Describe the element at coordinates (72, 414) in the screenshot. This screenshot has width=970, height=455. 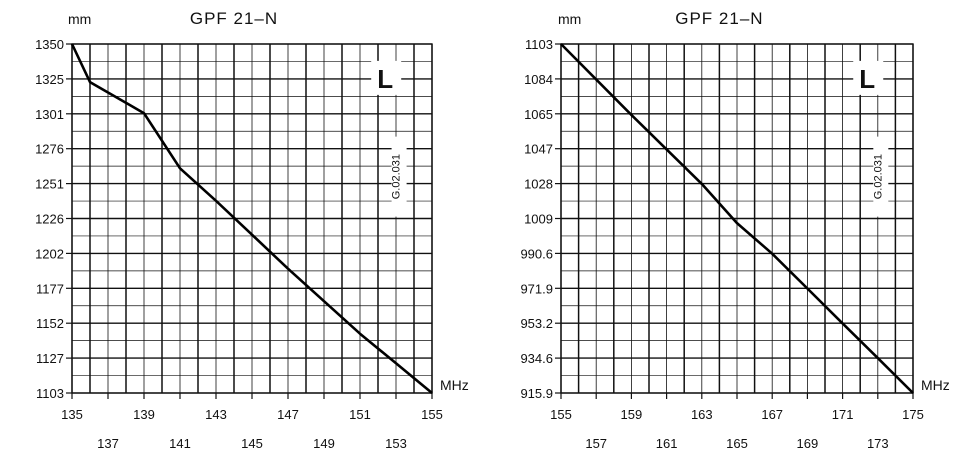
I see `x-tick-label-upper: 135` at that location.